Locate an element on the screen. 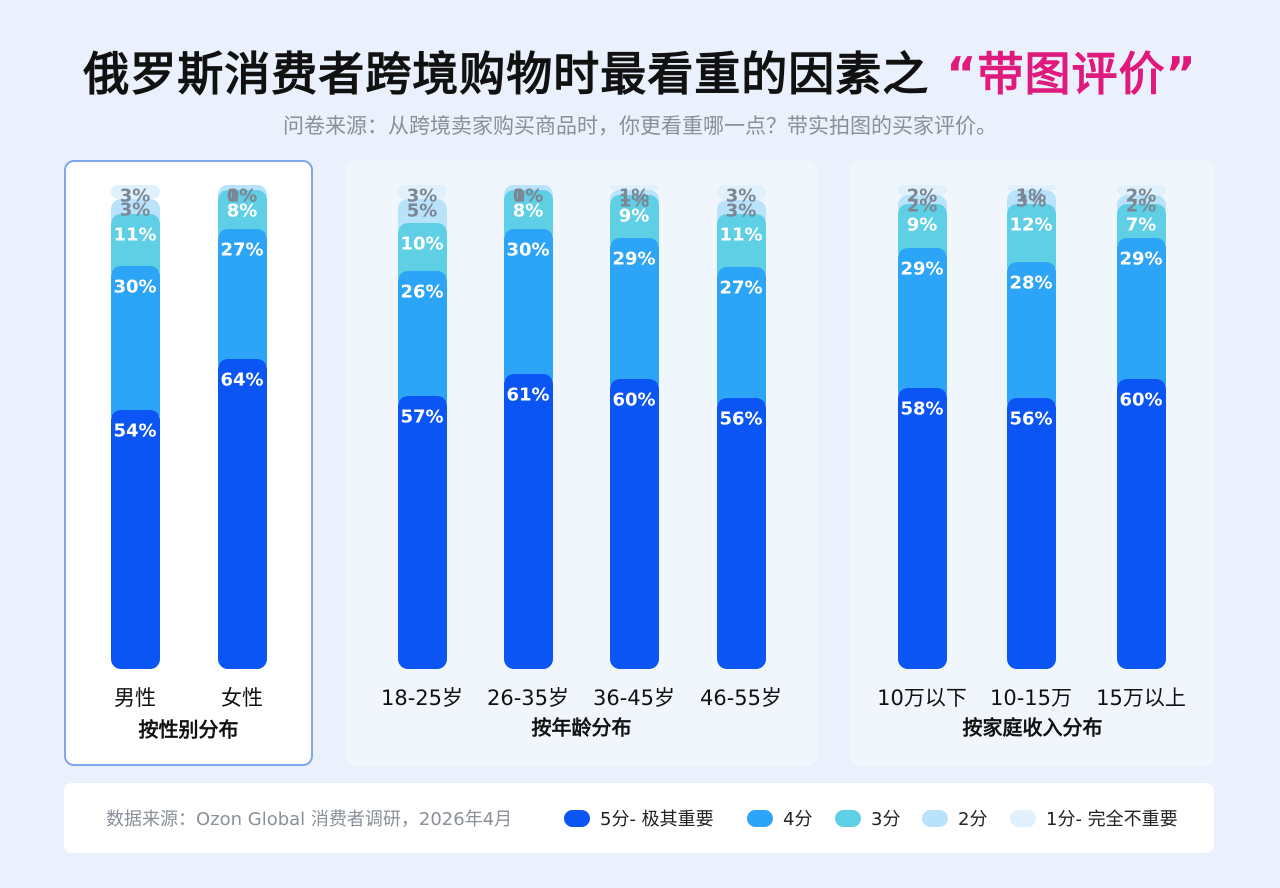  legend-item-5: 5分- 极其重要 is located at coordinates (639, 818).